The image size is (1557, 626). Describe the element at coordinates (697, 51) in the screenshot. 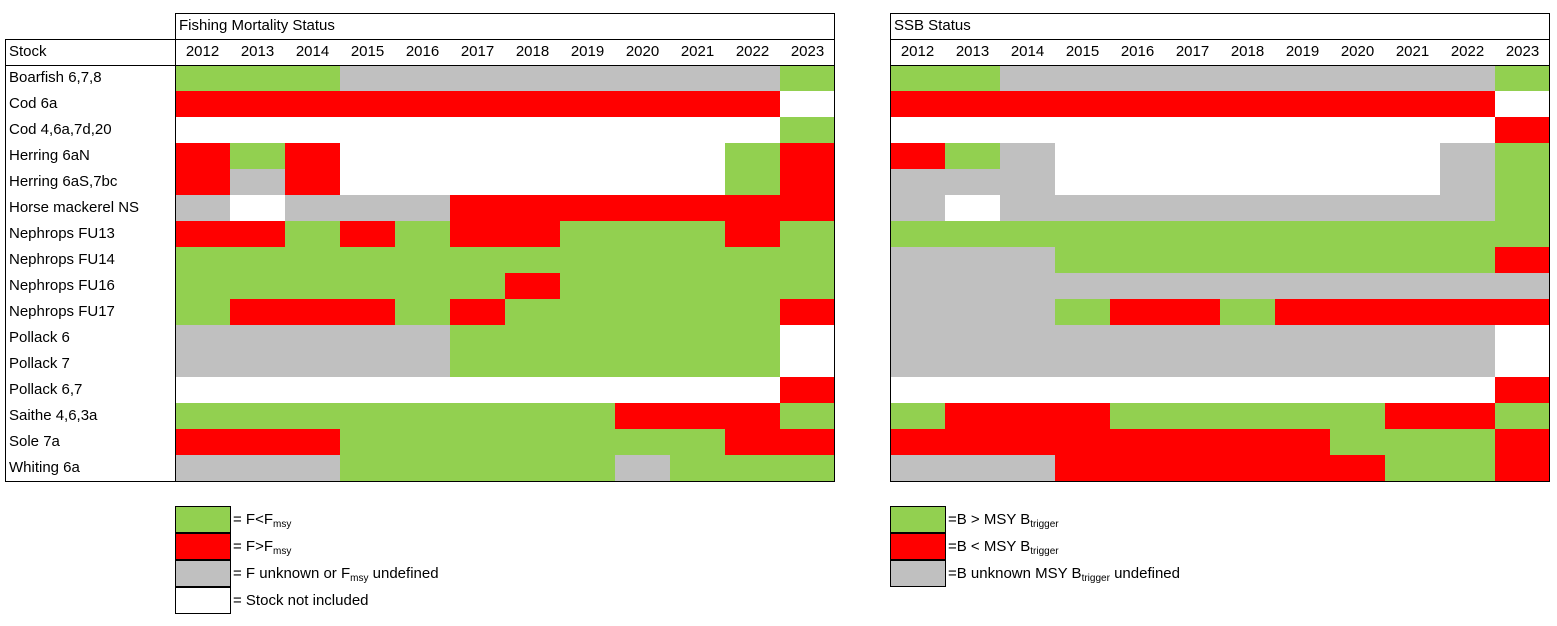

I see `year-header: 2021` at that location.